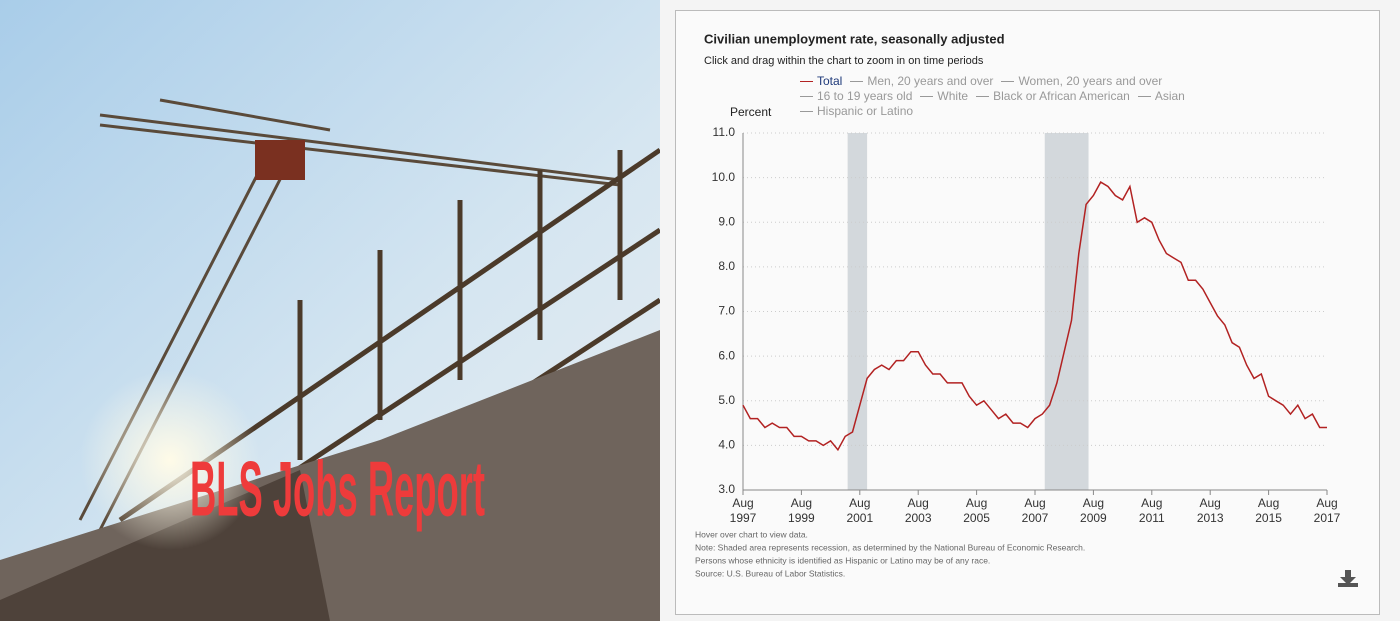 The height and width of the screenshot is (621, 1400). Describe the element at coordinates (918, 510) in the screenshot. I see `x-tick-label: Aug 2003` at that location.